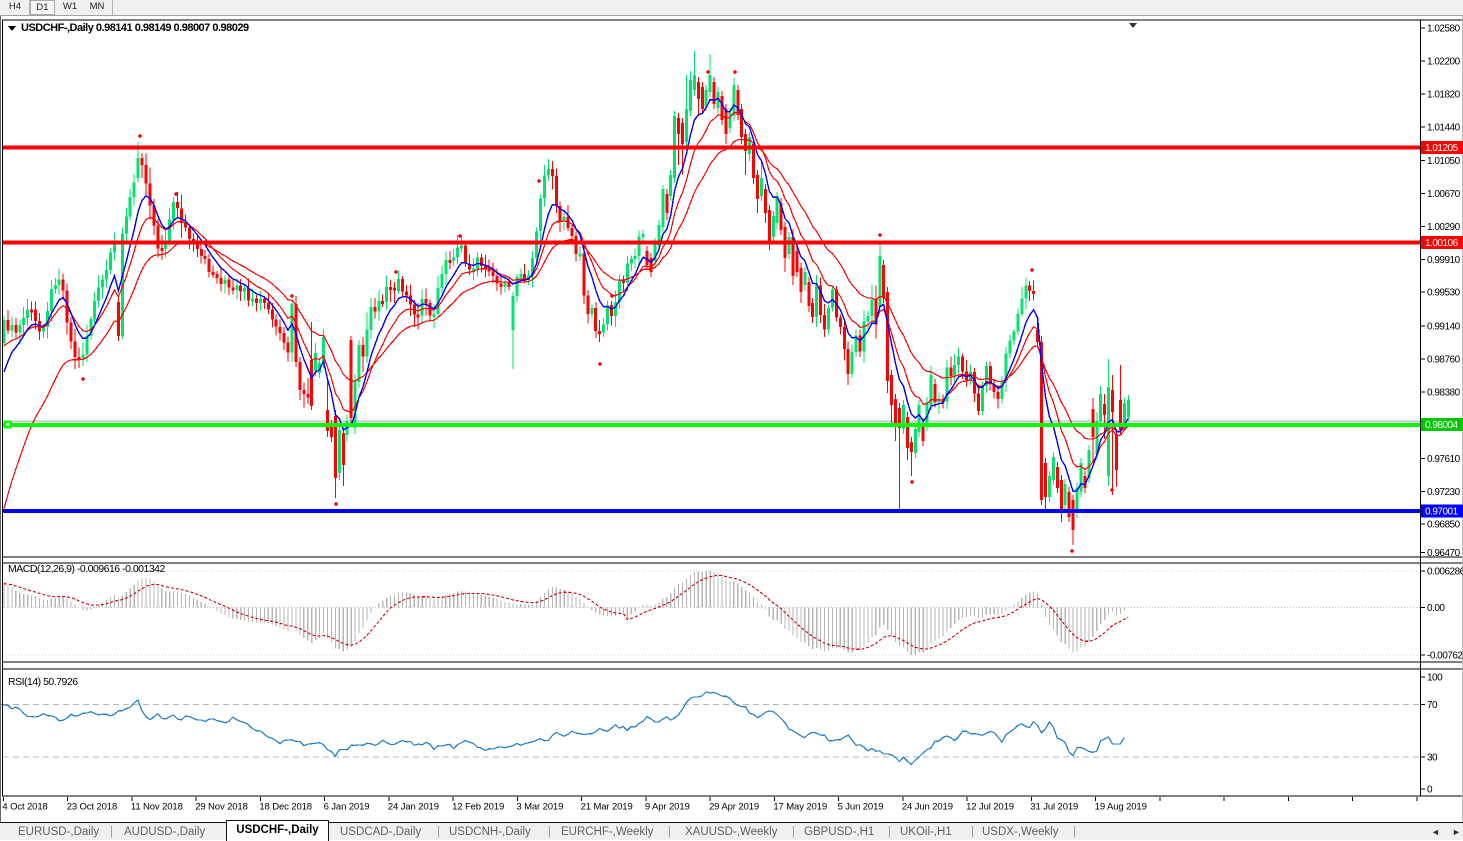 The height and width of the screenshot is (841, 1463). I want to click on svg-text: 1.01440, so click(1444, 127).